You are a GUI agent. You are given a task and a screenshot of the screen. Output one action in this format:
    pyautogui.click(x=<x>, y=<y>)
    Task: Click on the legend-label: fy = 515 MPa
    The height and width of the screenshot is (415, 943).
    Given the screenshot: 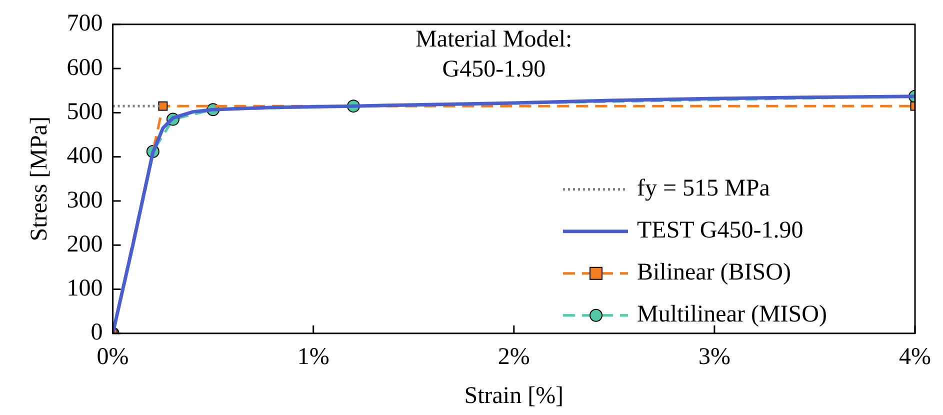 What is the action you would take?
    pyautogui.click(x=703, y=189)
    